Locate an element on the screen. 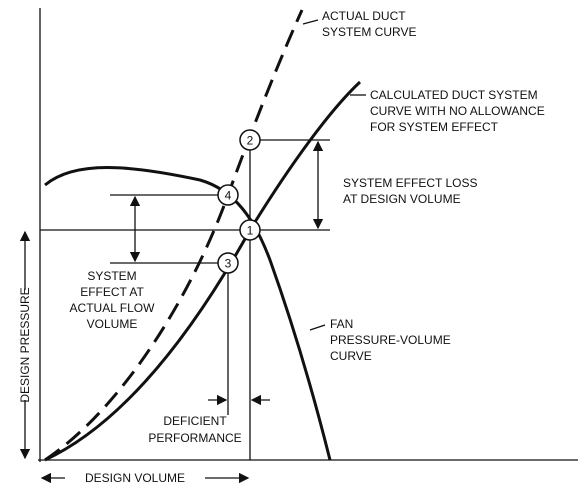 This screenshot has width=578, height=495. label: ACTUAL DUCT SYSTEM CURVE is located at coordinates (369, 24).